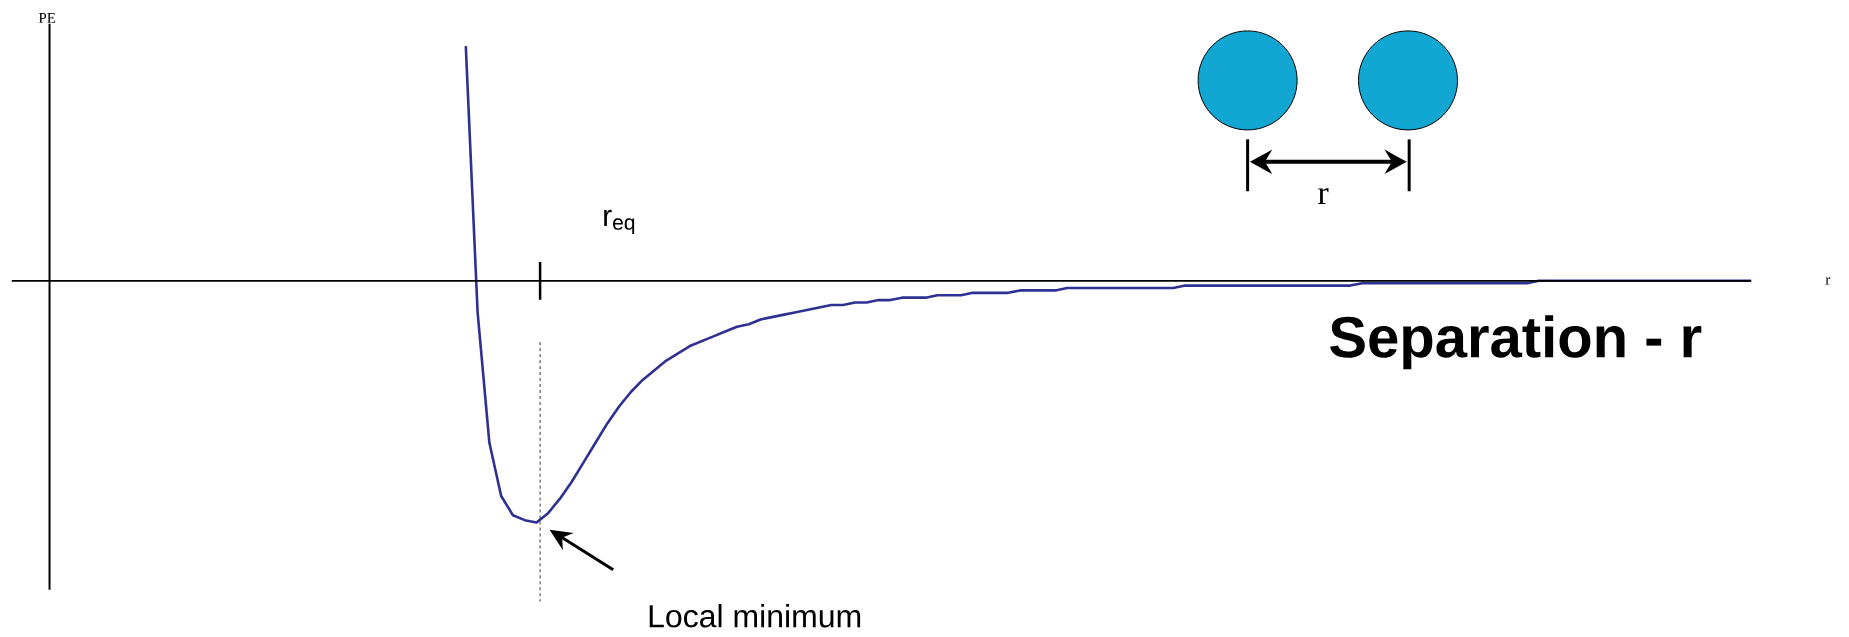  What do you see at coordinates (619, 222) in the screenshot?
I see `annotation: r$_{eq}$` at bounding box center [619, 222].